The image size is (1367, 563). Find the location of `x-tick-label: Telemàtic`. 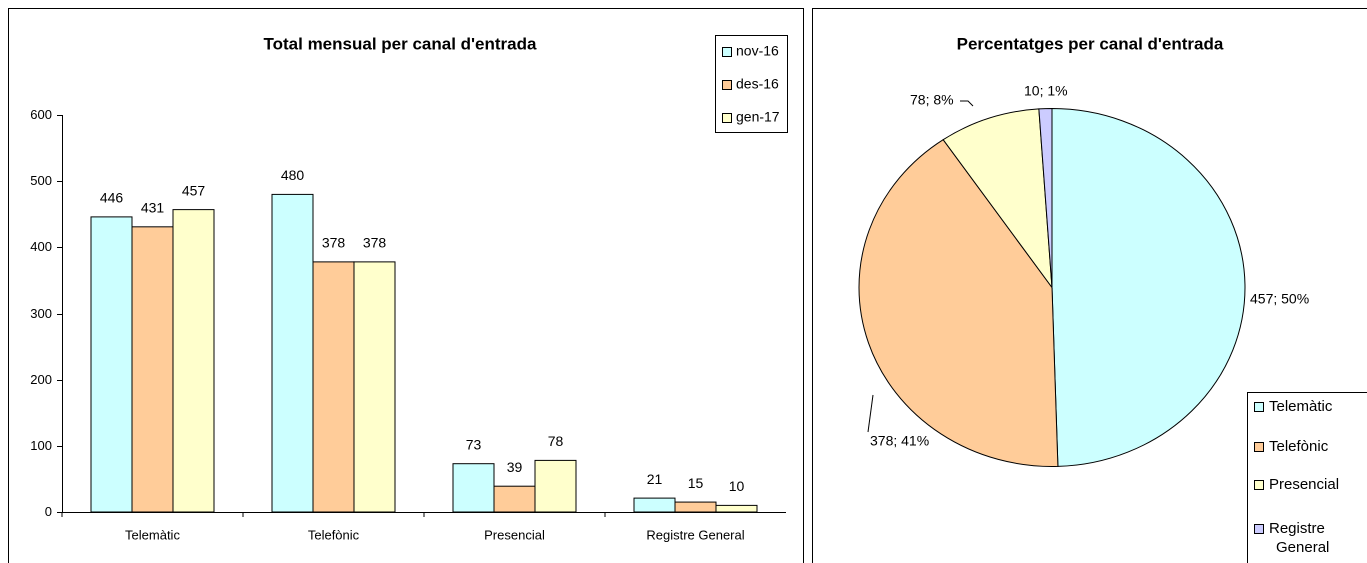

x-tick-label: Telemàtic is located at coordinates (152, 534).